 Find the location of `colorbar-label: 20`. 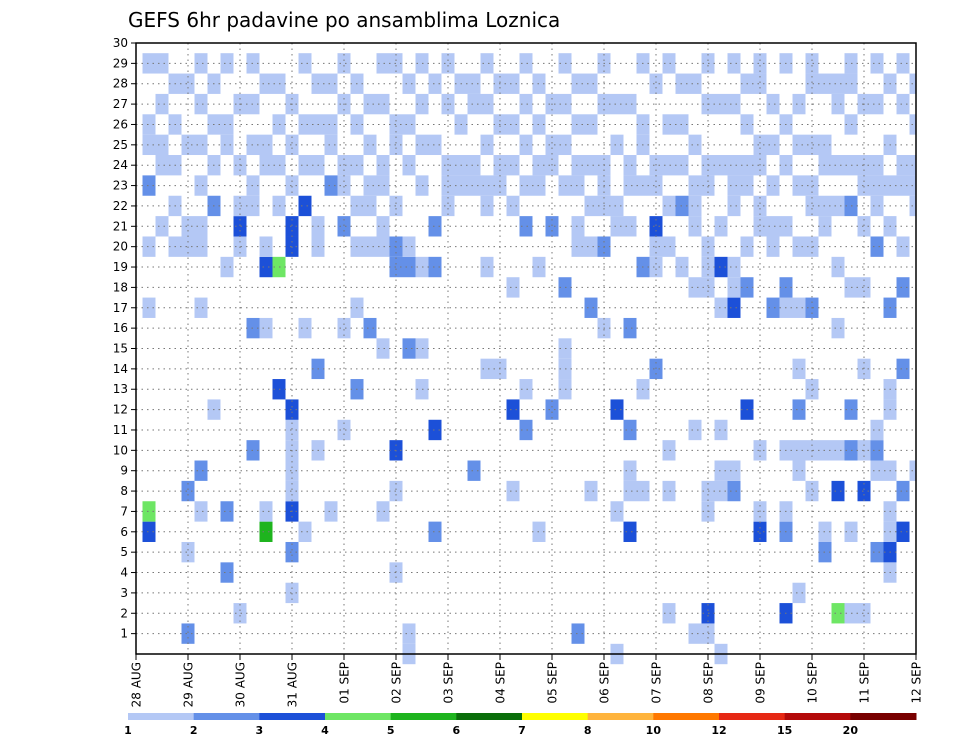

colorbar-label: 20 is located at coordinates (851, 730).